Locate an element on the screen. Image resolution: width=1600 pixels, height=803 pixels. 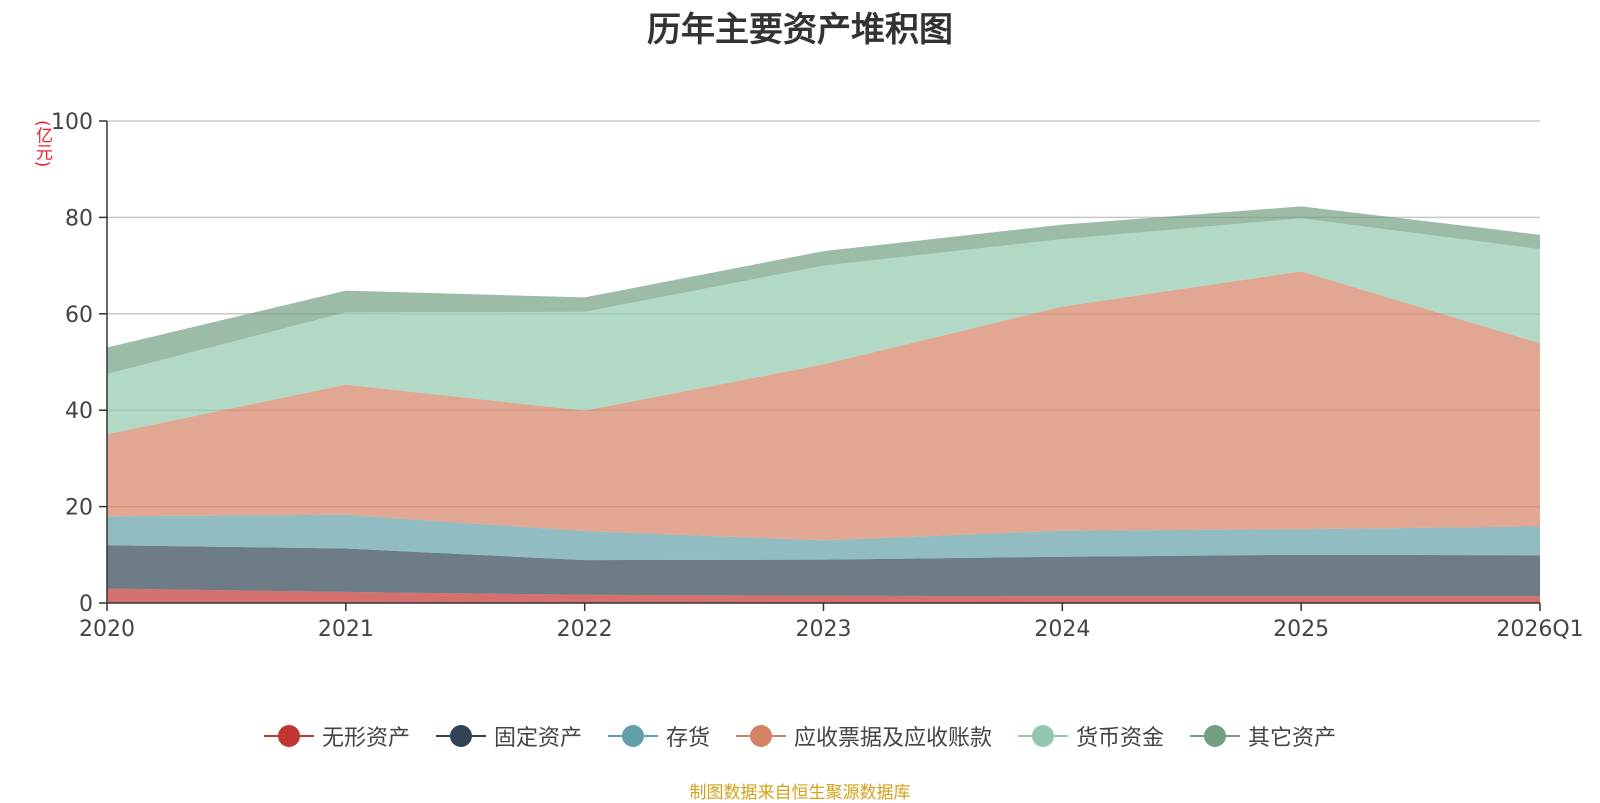
y-axis-unit-label: (亿元) is located at coordinates (42, 144).